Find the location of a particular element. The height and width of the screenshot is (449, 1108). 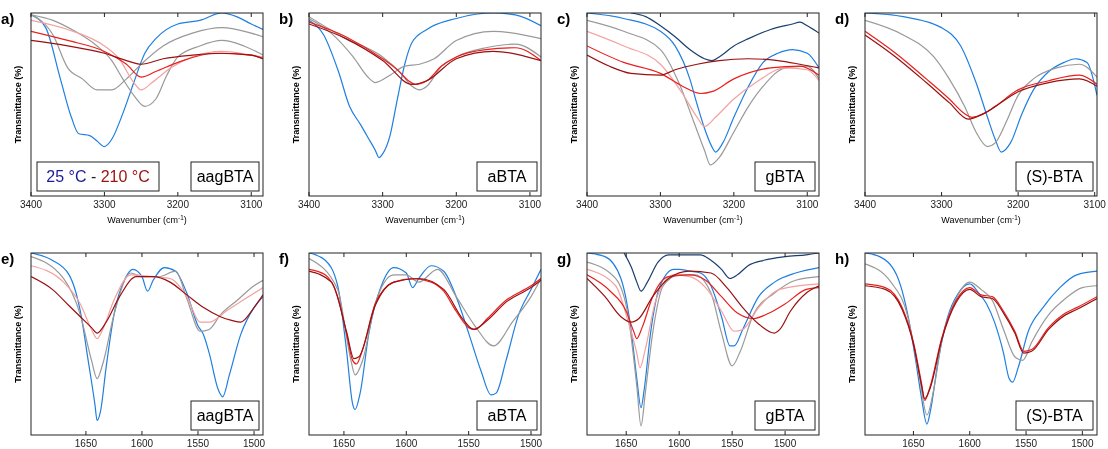

chart-title: h) is located at coordinates (842, 258).